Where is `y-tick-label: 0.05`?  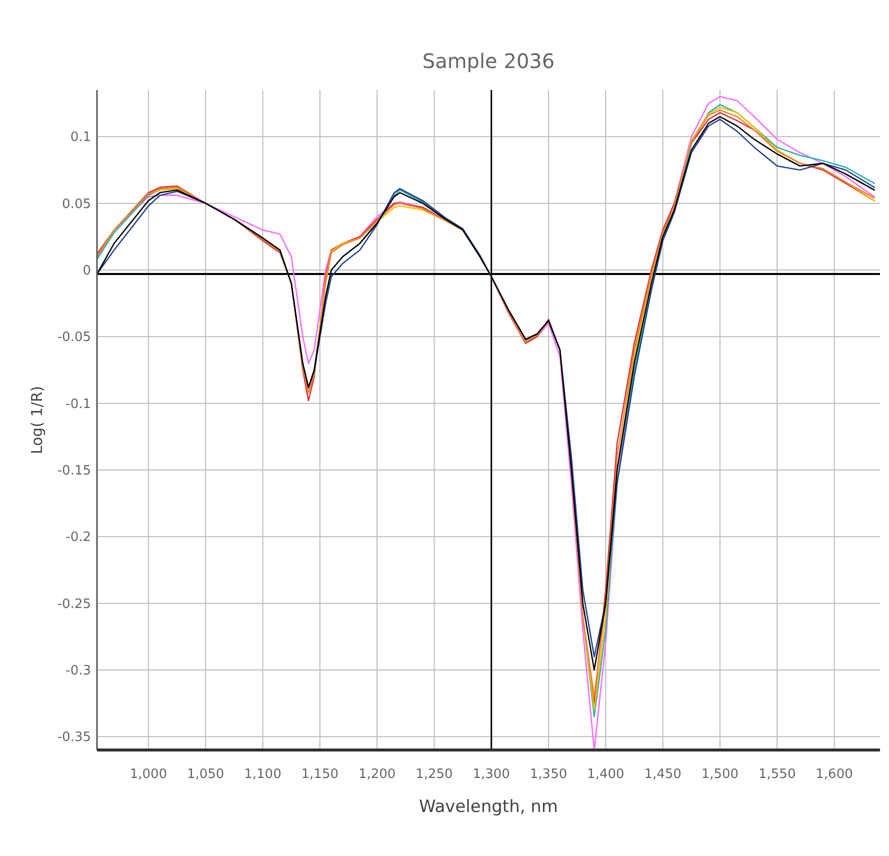 y-tick-label: 0.05 is located at coordinates (76, 204).